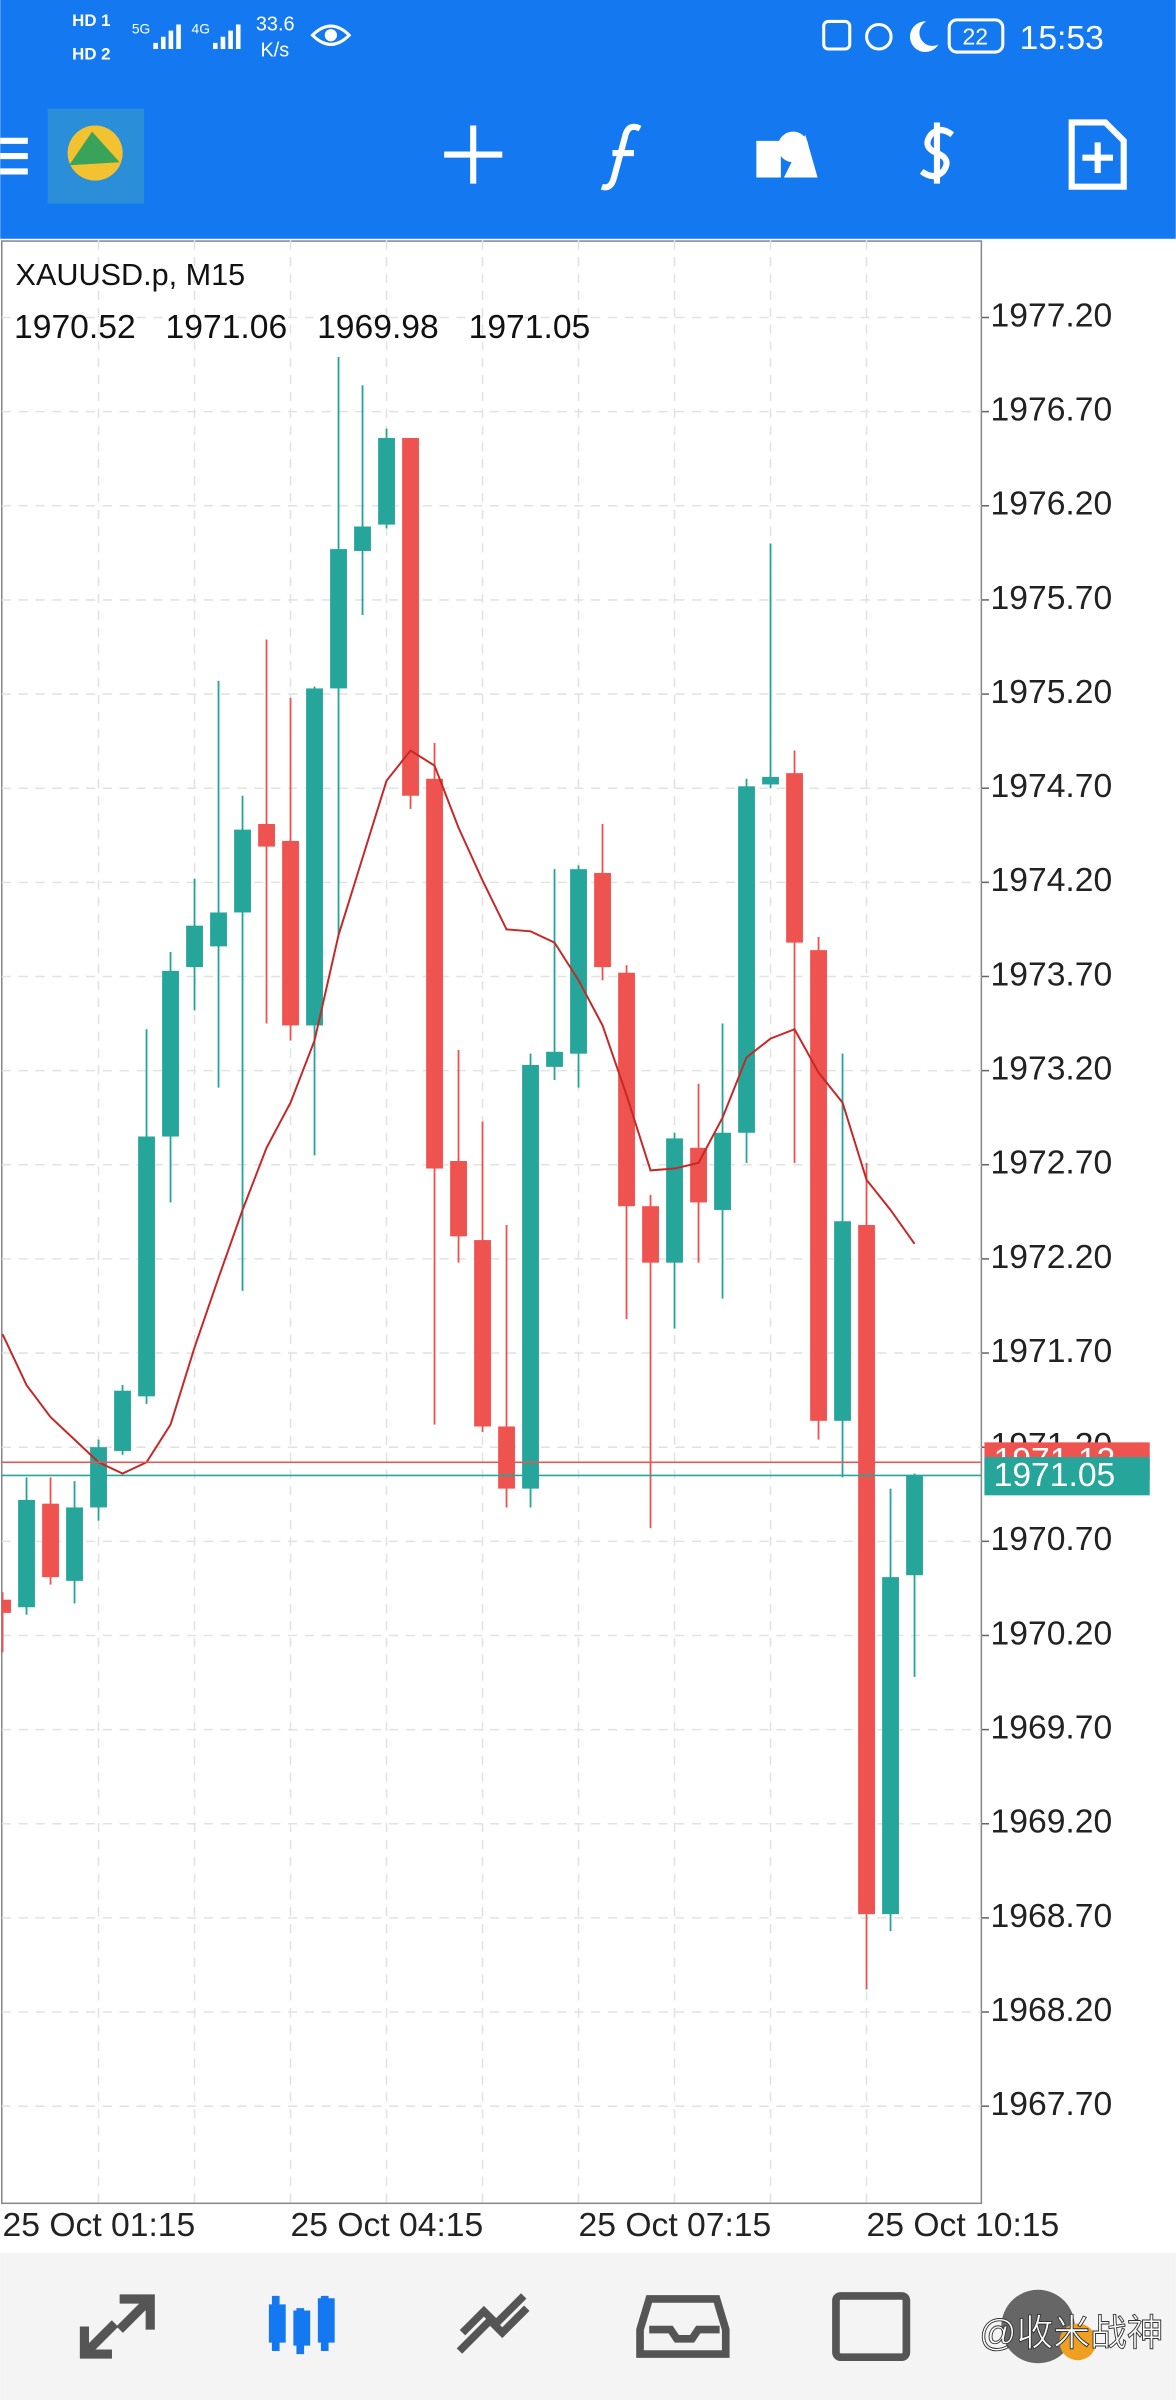 The width and height of the screenshot is (1176, 2400). I want to click on bid-label-box, so click(1067, 1476).